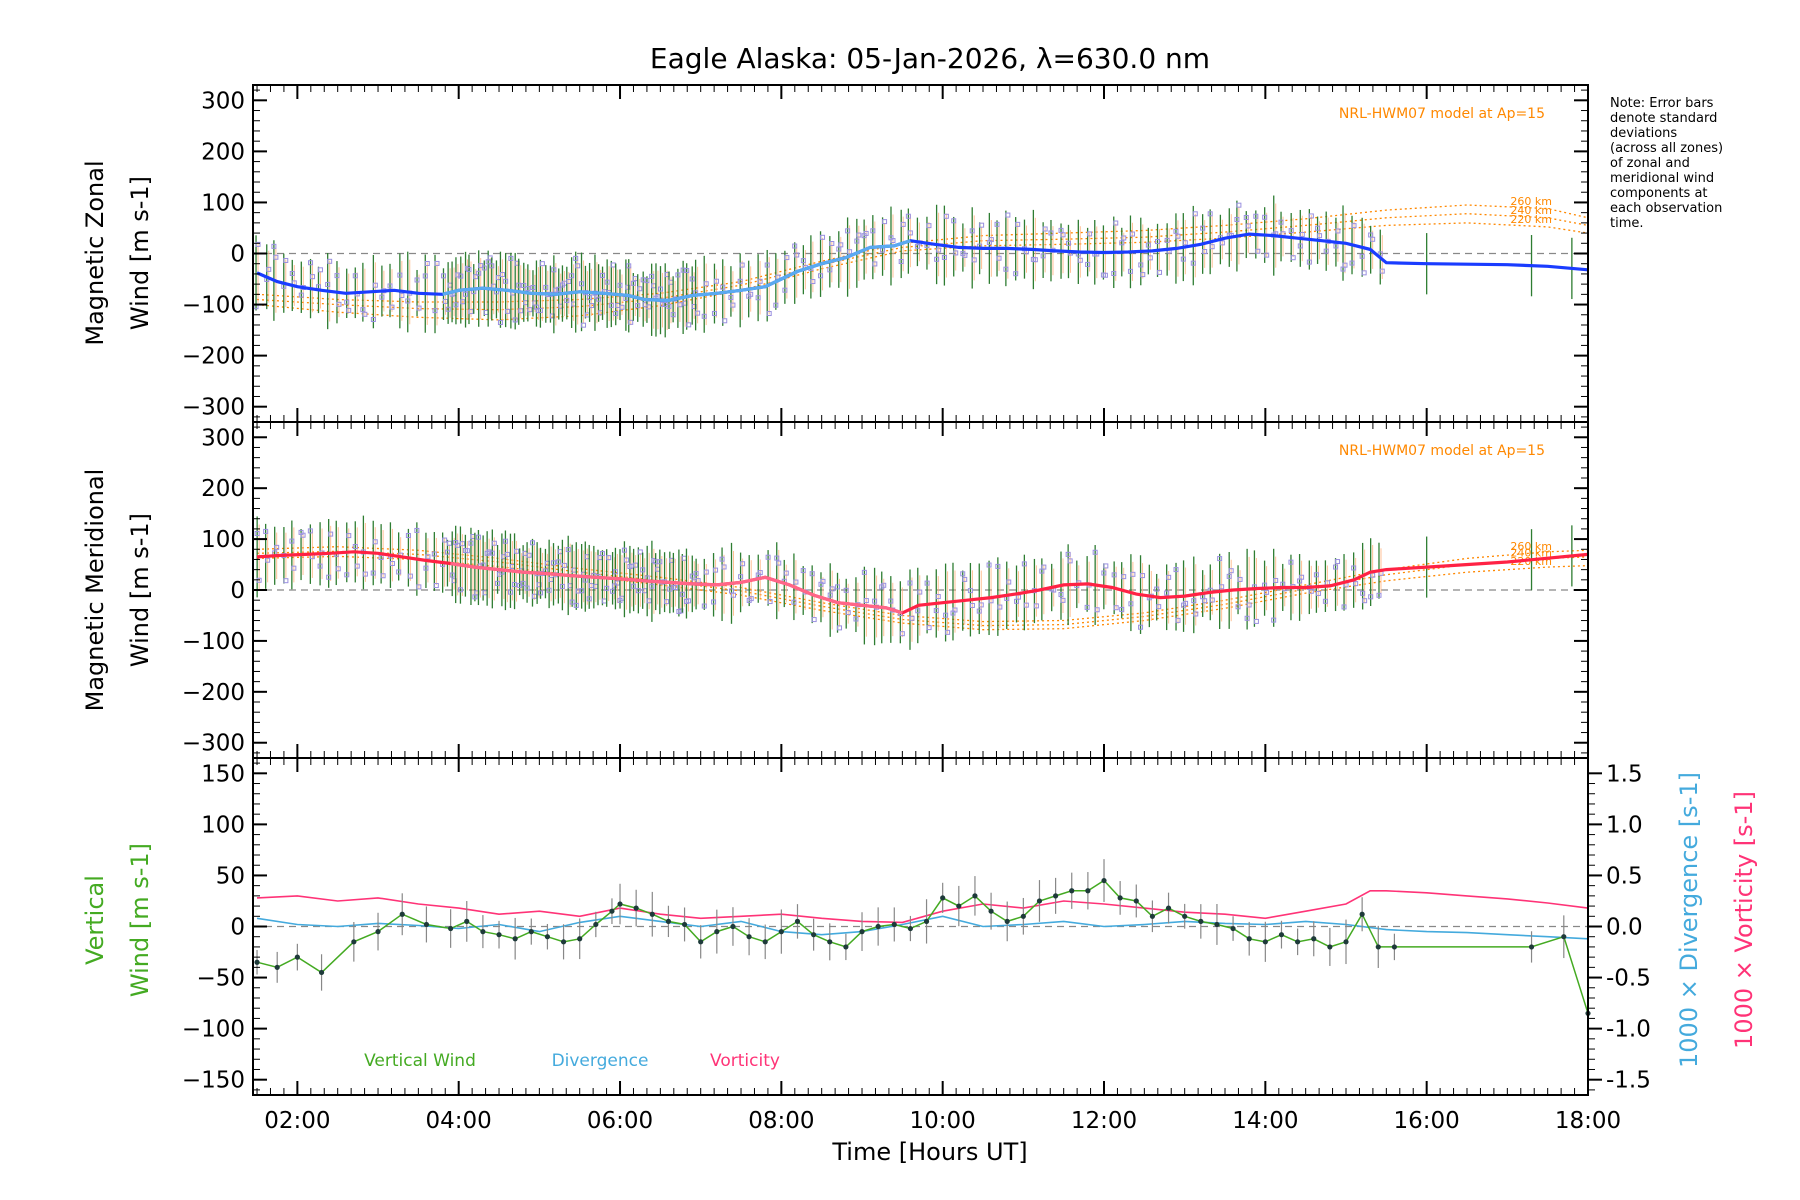  What do you see at coordinates (117, 252) in the screenshot?
I see `zonal-ylabel: Magnetic Zonal Wind [m s-1]` at bounding box center [117, 252].